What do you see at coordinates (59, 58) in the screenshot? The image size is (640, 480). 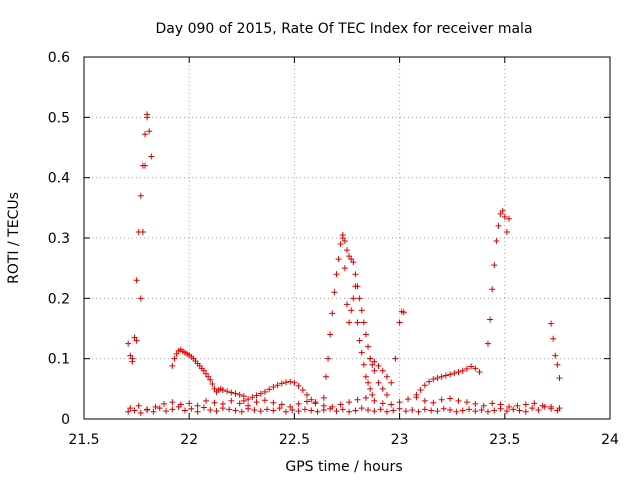 I see `y-tick-label: 0.6` at bounding box center [59, 58].